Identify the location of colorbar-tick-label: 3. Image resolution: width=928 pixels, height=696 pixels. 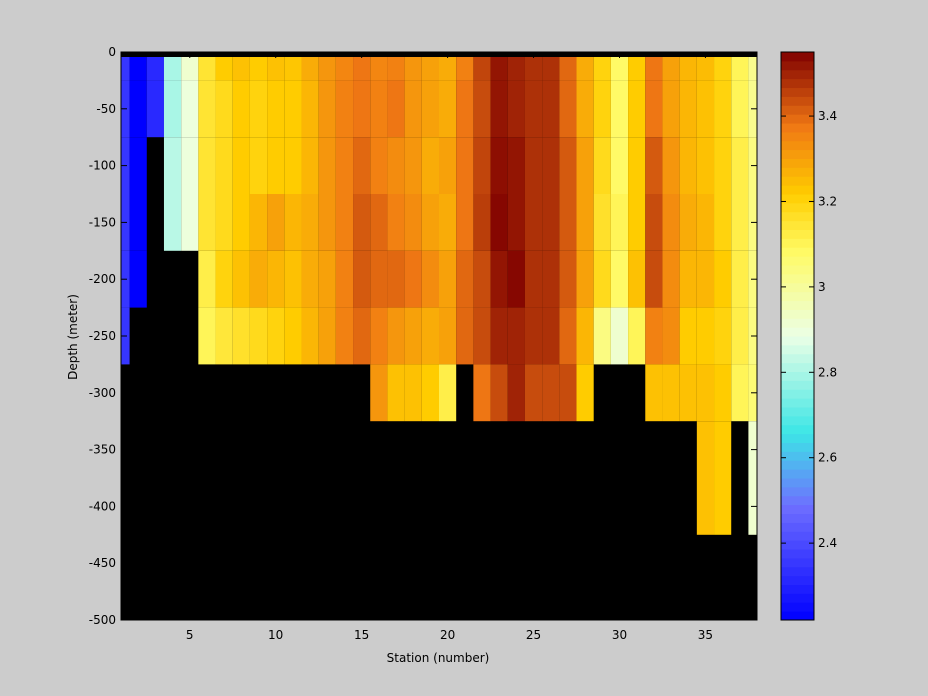
(822, 287).